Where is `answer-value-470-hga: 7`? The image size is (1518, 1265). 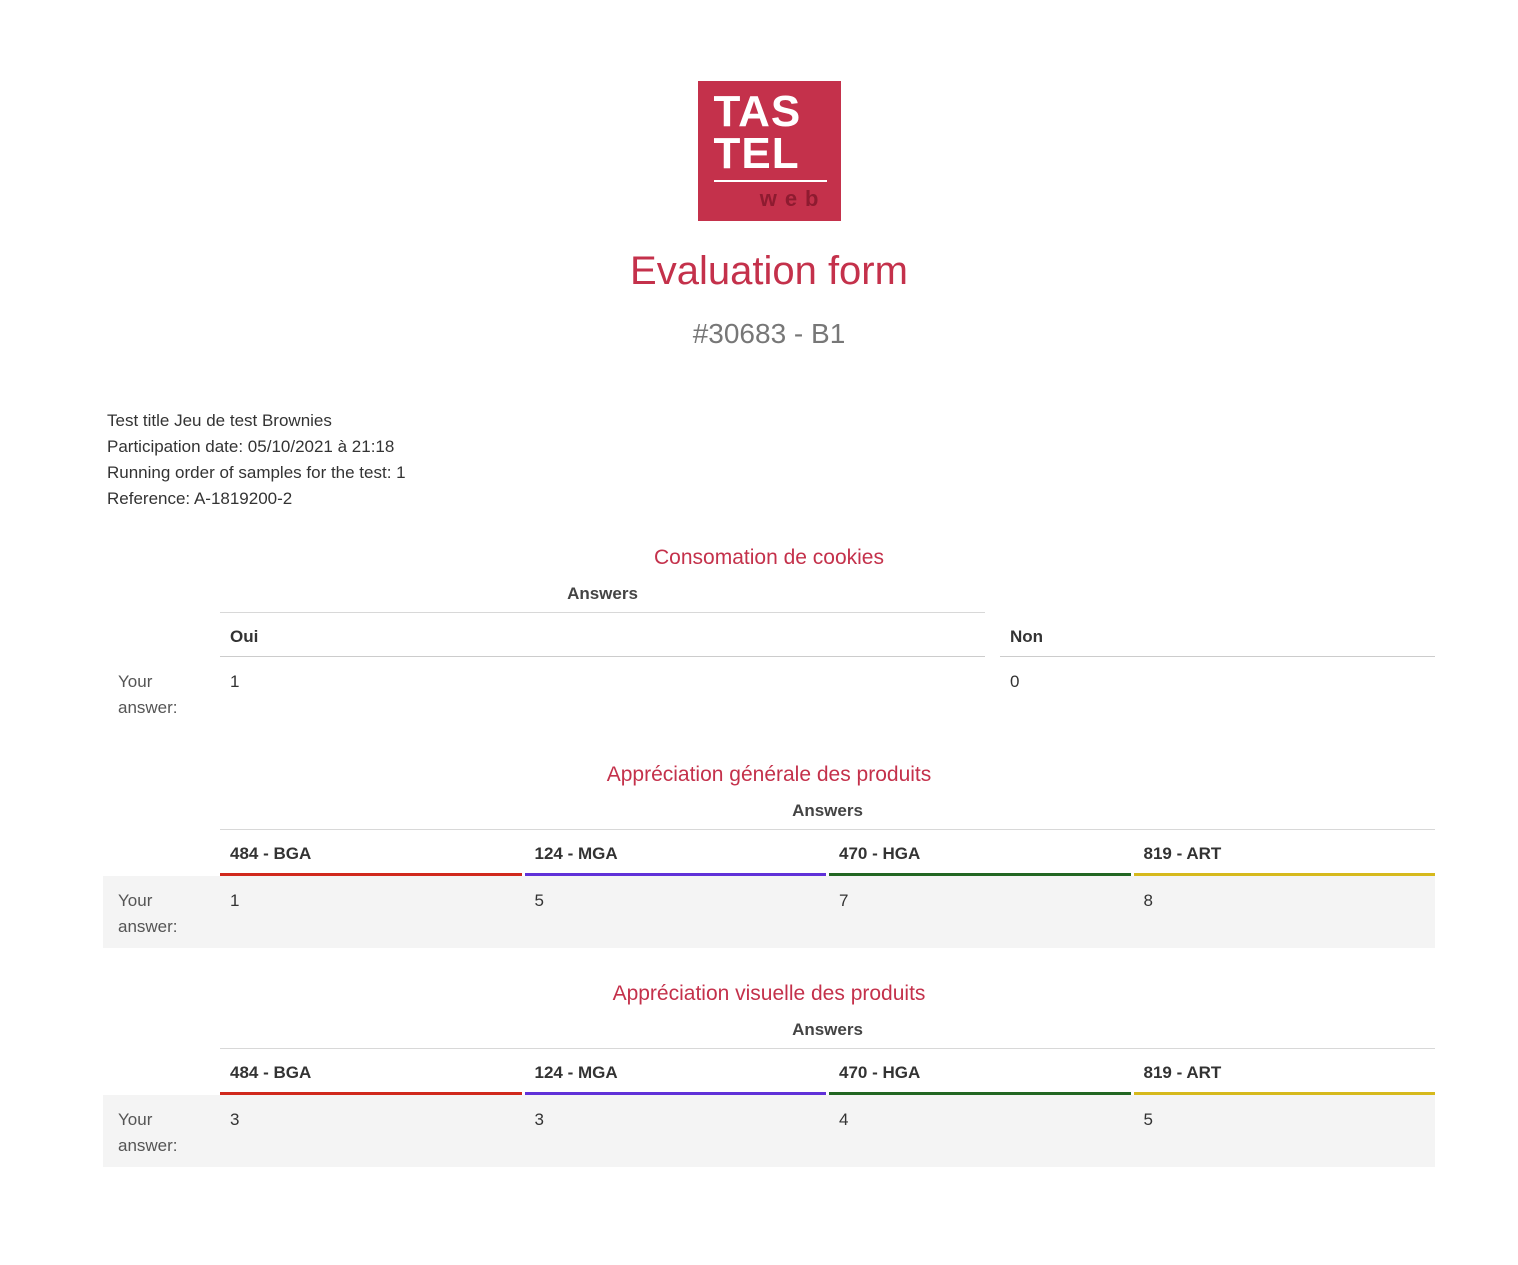
answer-value-470-hga: 7 is located at coordinates (844, 900).